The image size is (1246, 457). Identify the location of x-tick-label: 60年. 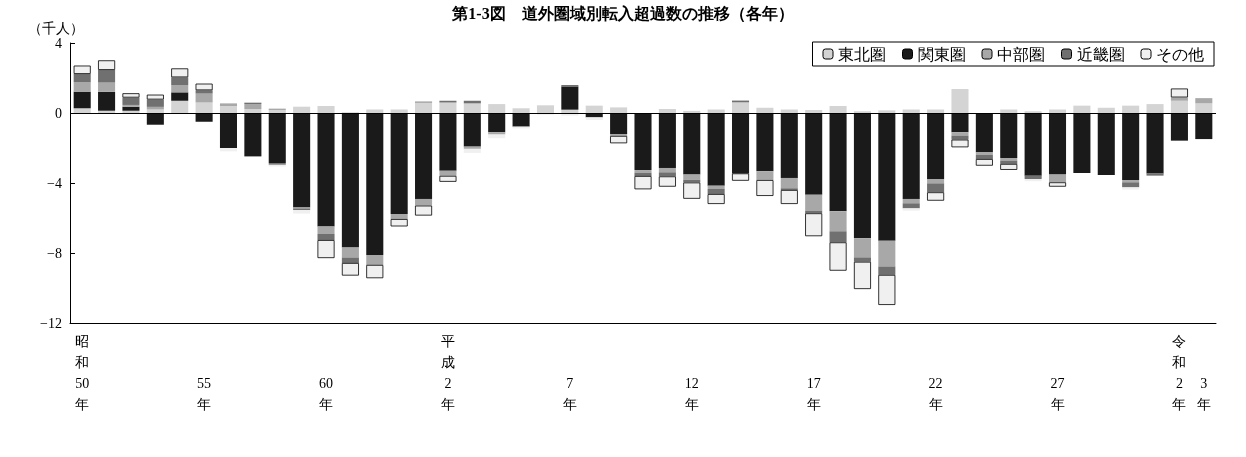
(326, 394).